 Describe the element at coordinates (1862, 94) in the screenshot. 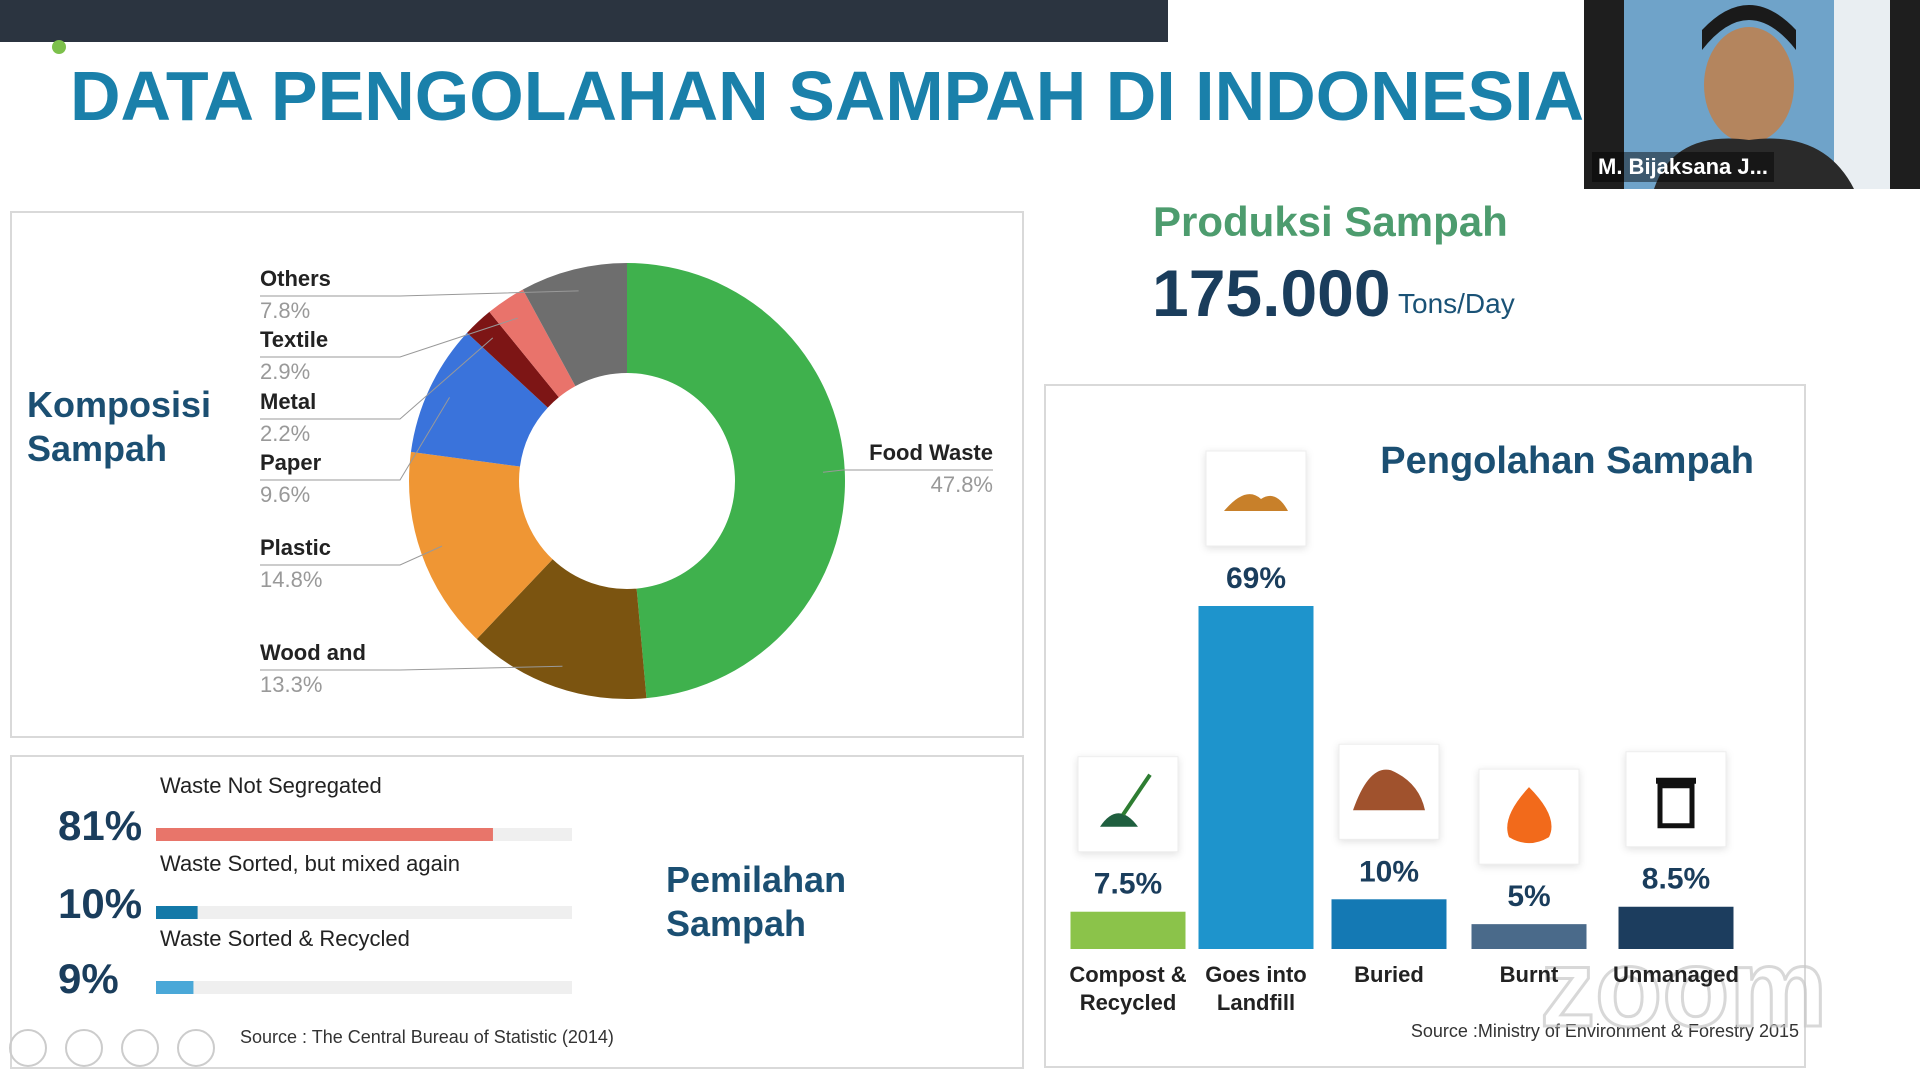

I see `wall` at that location.